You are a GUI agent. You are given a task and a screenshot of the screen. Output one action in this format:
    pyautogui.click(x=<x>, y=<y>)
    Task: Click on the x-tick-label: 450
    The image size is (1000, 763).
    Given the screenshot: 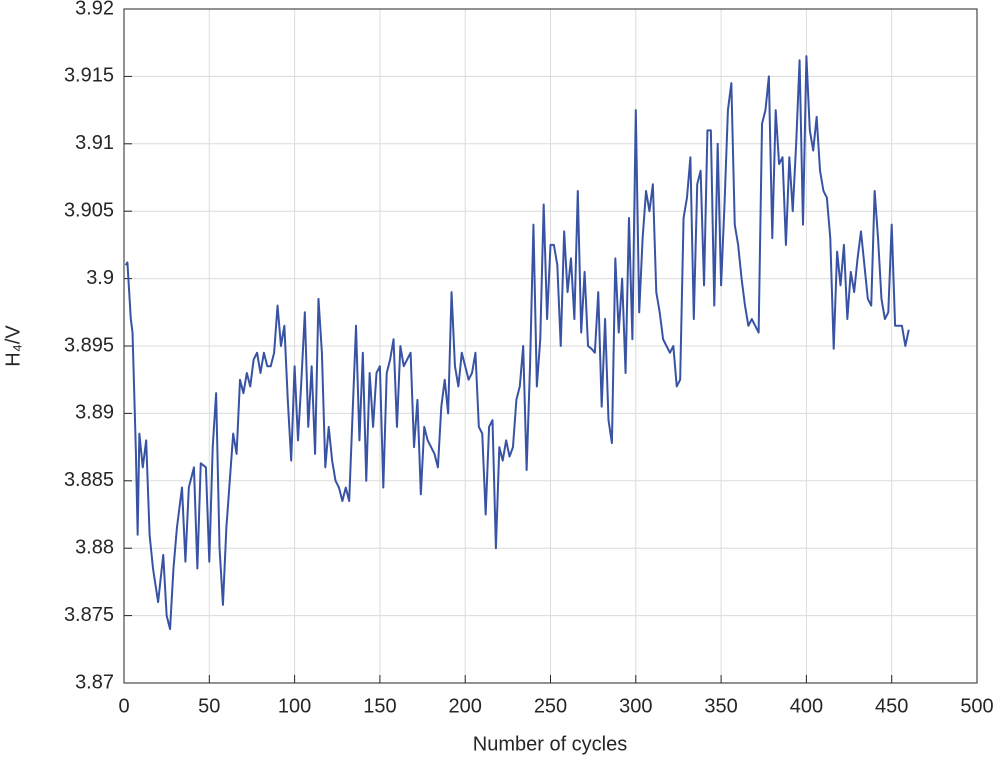 What is the action you would take?
    pyautogui.click(x=891, y=706)
    